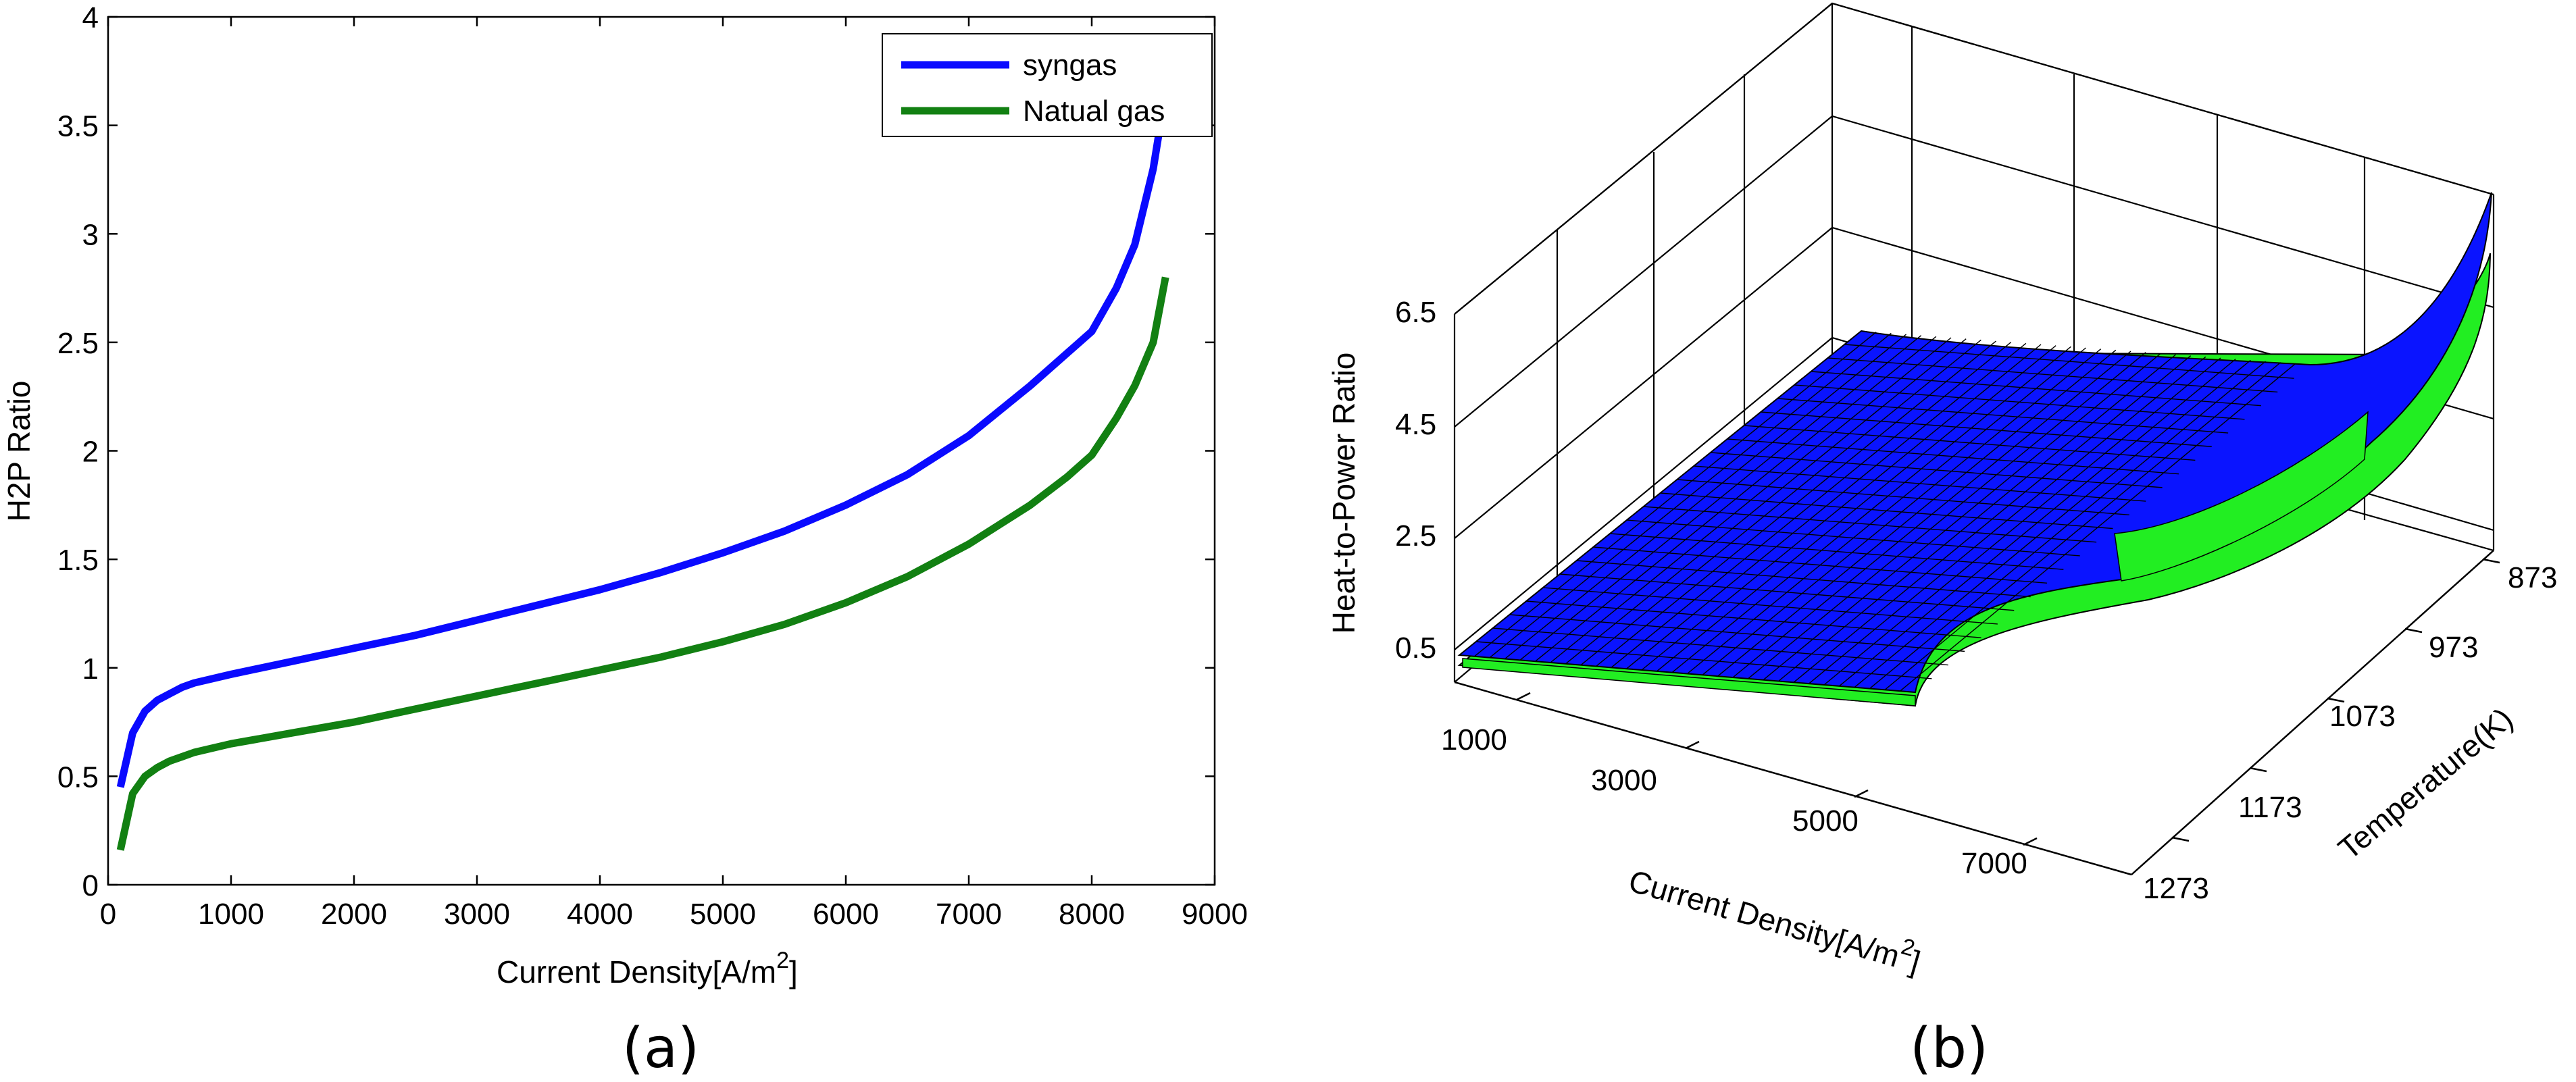 This screenshot has height=1082, width=2576. I want to click on y-tick-label-3.5: 3.5, so click(78, 127).